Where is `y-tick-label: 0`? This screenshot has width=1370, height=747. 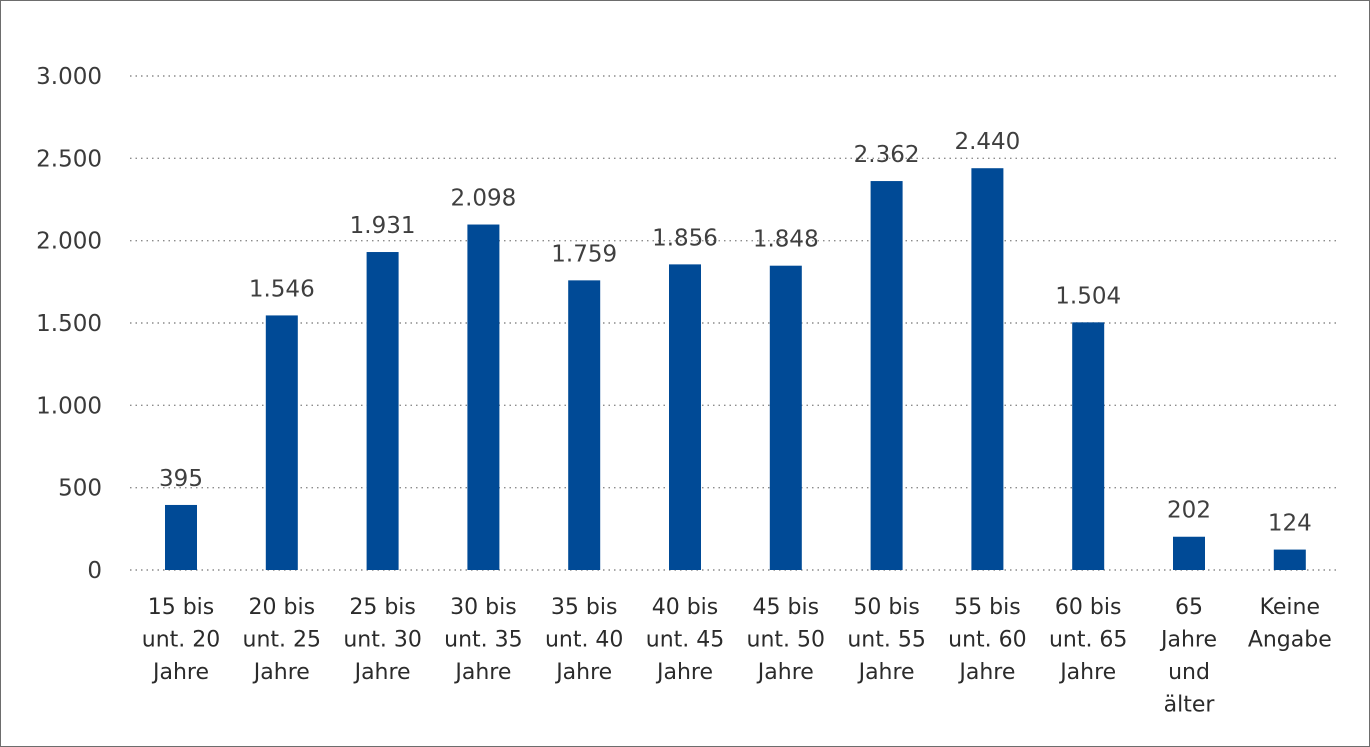
y-tick-label: 0 is located at coordinates (94, 571).